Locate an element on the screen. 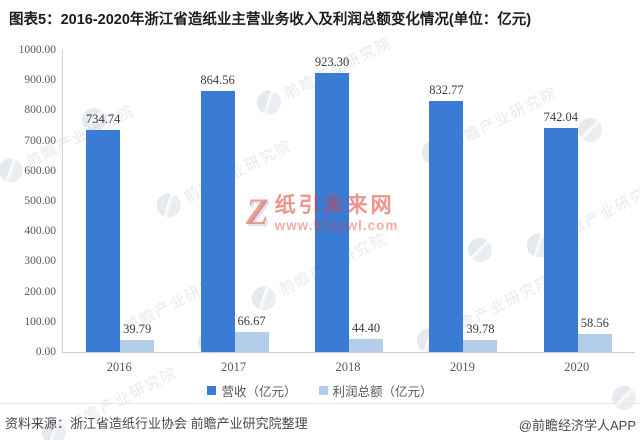  legend-item-0: 营收（亿元） is located at coordinates (252, 390).